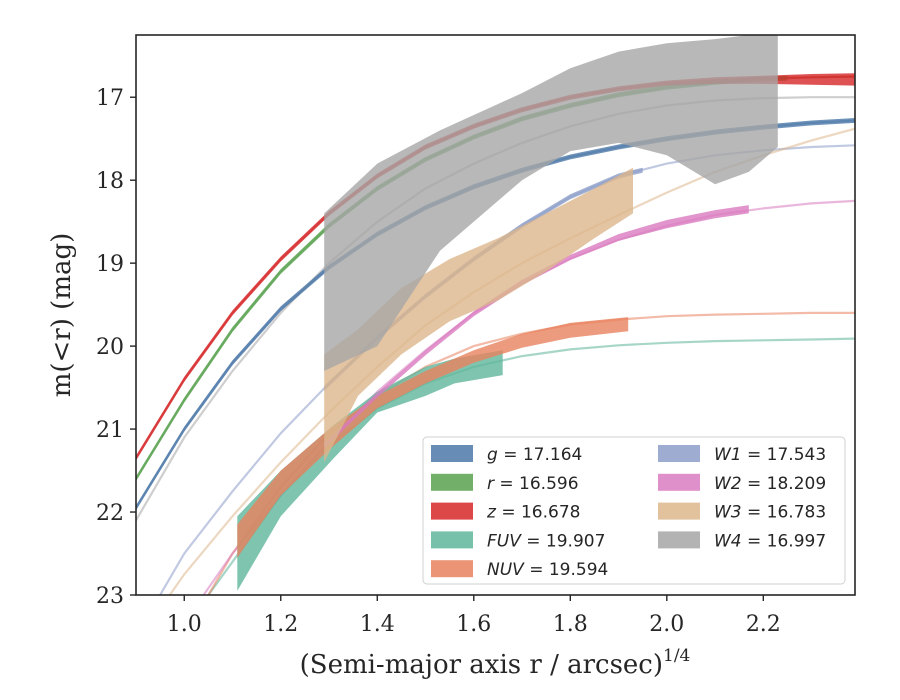 Image resolution: width=900 pixels, height=700 pixels. What do you see at coordinates (110, 264) in the screenshot?
I see `y-tick-label: 19` at bounding box center [110, 264].